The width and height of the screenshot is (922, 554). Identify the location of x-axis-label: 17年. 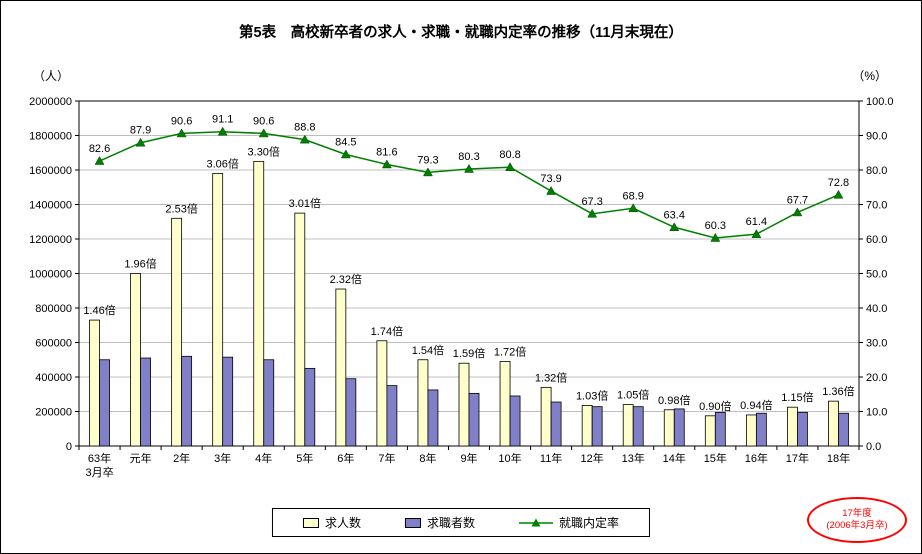
(797, 458).